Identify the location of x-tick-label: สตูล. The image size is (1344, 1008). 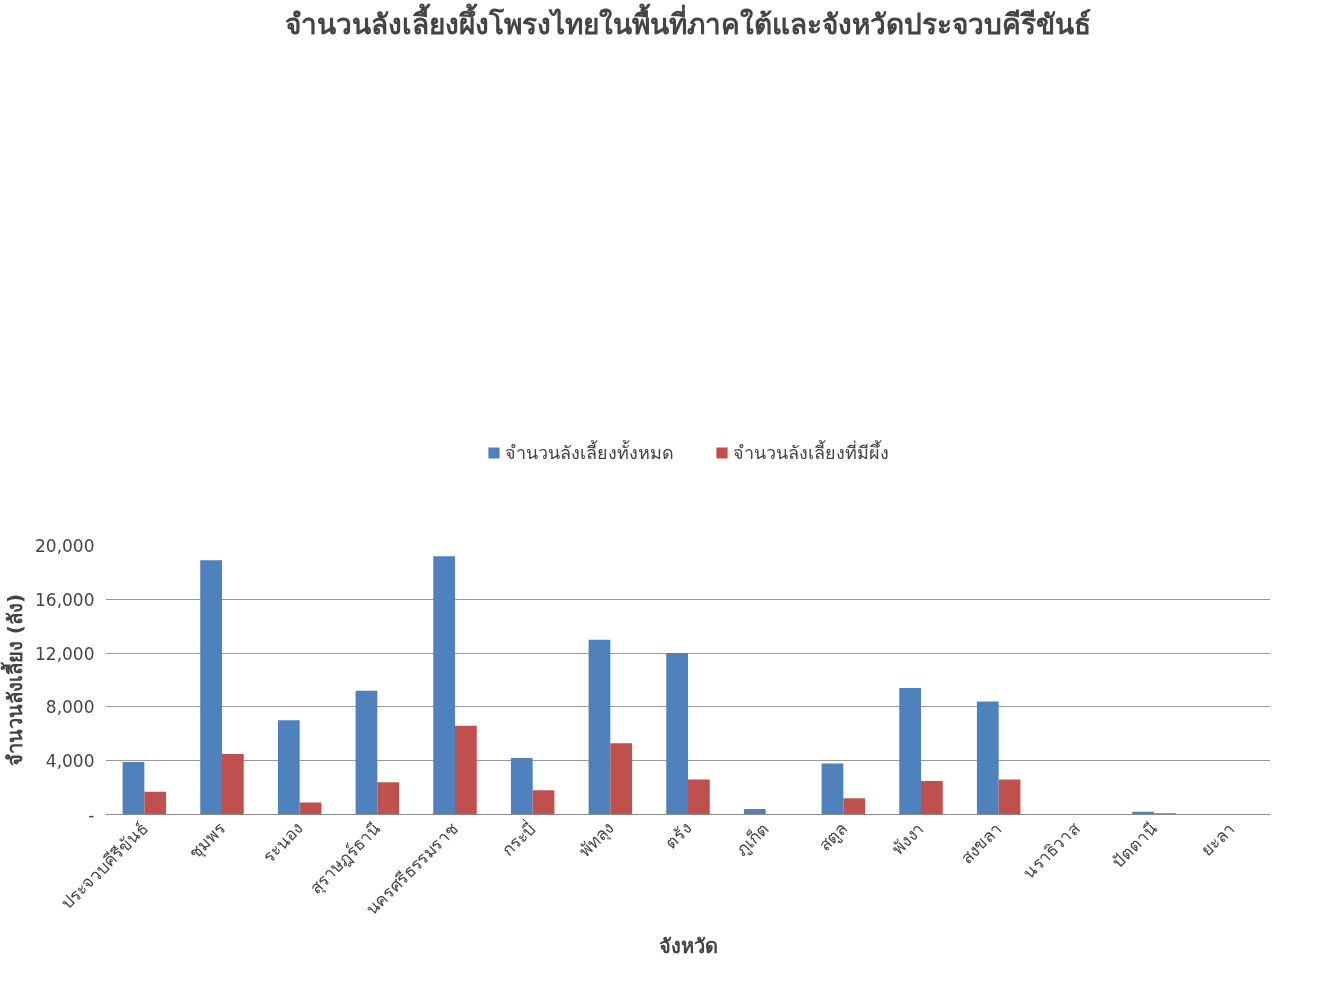
(833, 837).